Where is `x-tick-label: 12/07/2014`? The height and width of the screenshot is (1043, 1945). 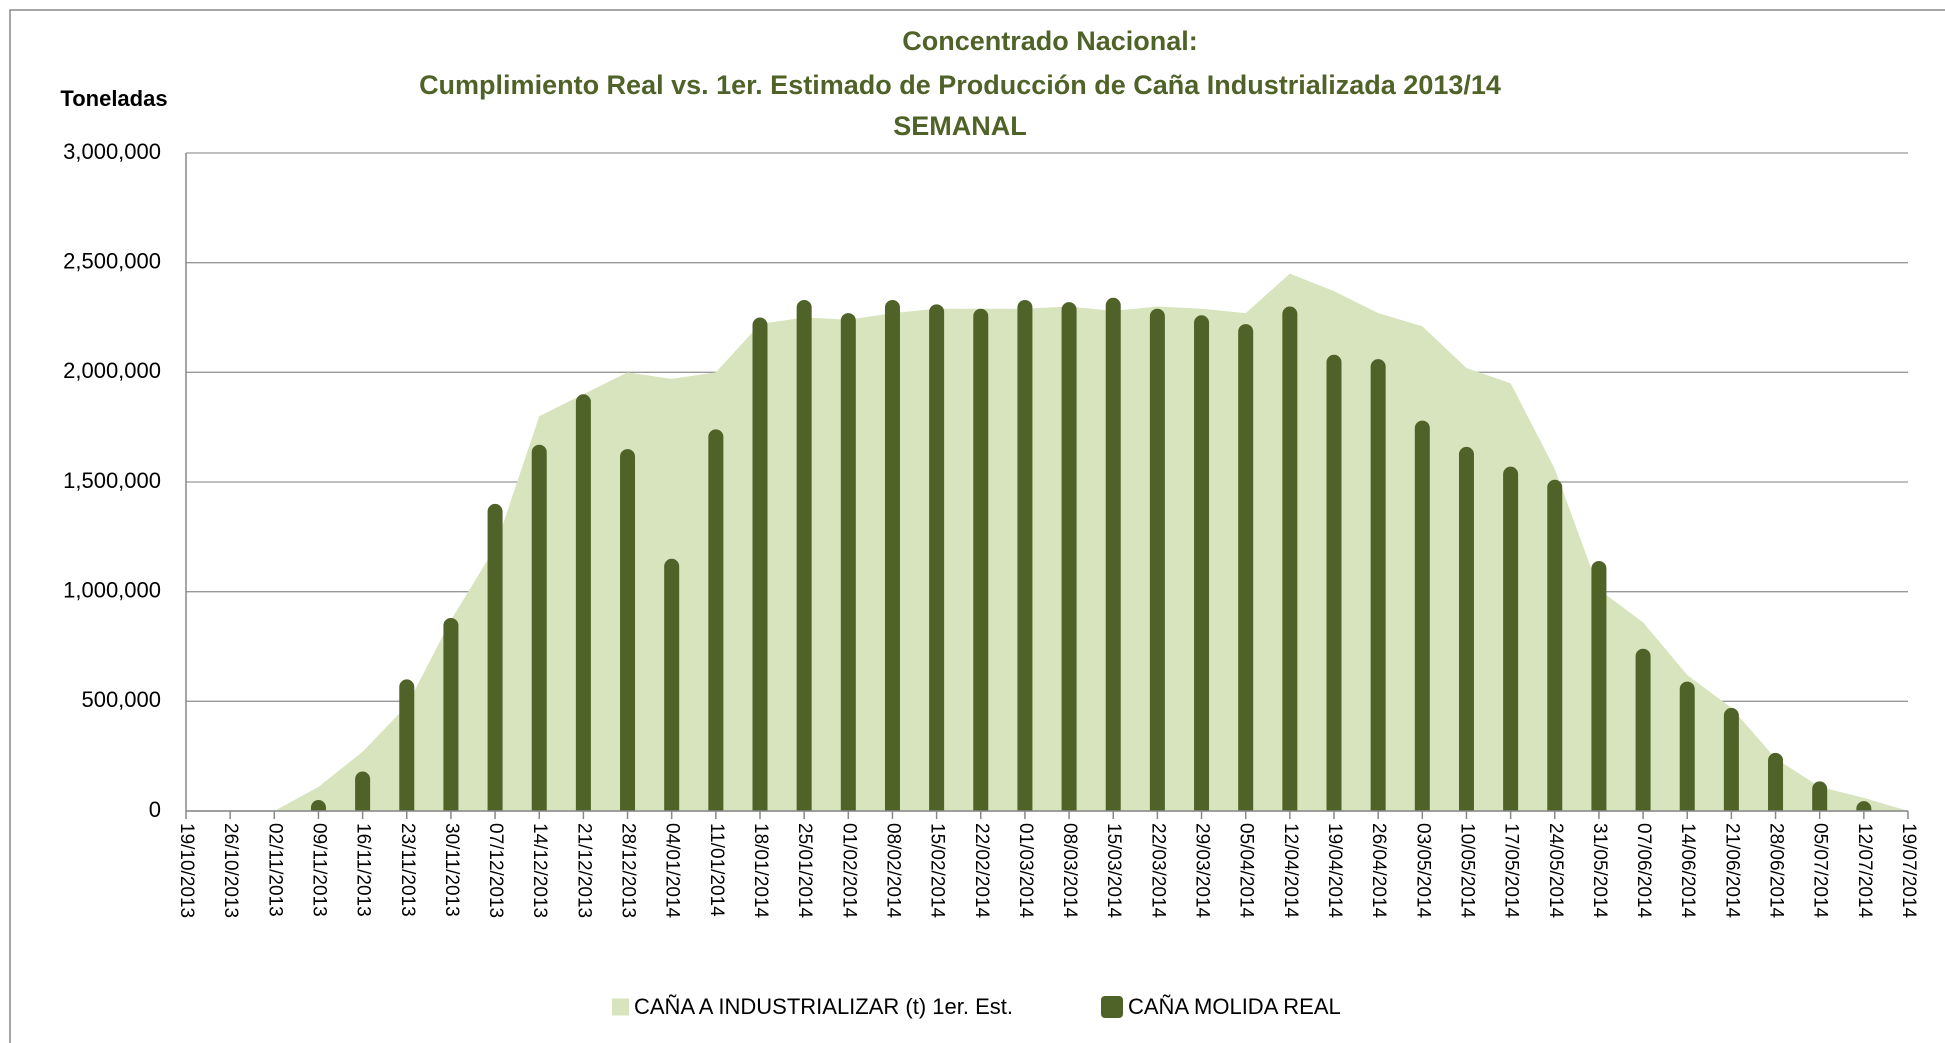 x-tick-label: 12/07/2014 is located at coordinates (1864, 871).